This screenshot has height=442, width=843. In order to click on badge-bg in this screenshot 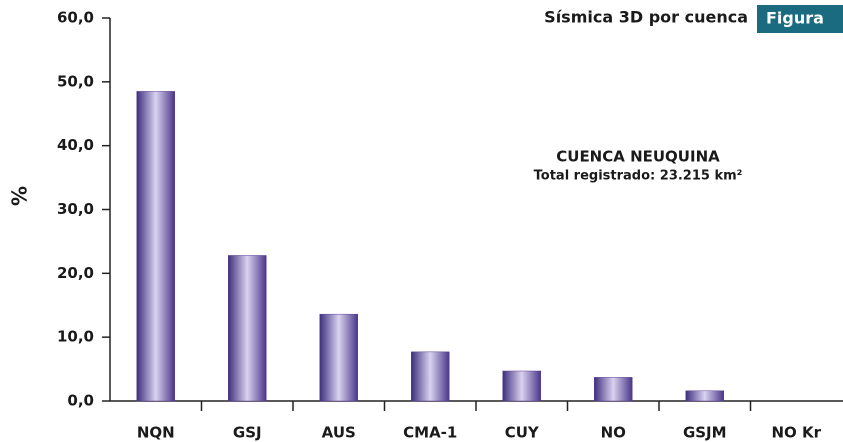, I will do `click(800, 19)`.